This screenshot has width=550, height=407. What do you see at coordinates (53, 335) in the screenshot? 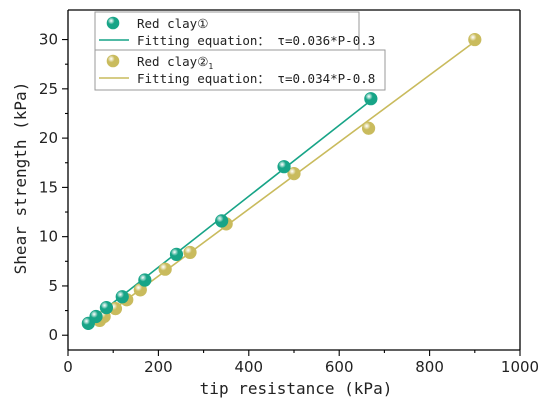
I see `y-tick-label: 0` at bounding box center [53, 335].